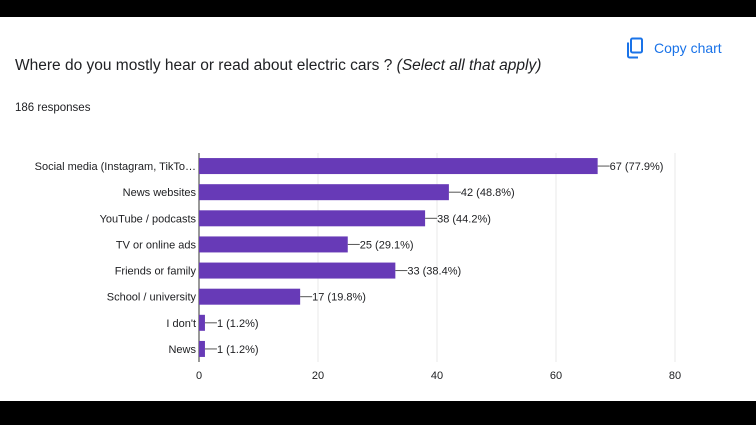  I want to click on copy-chart-button: Copy chart, so click(673, 48).